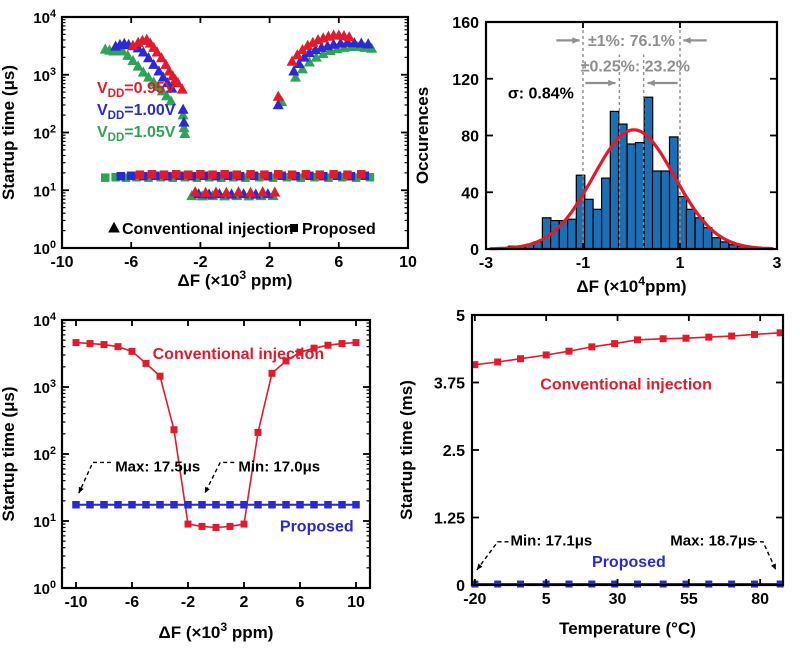 Image resolution: width=800 pixels, height=658 pixels. I want to click on x-tick-label: 55, so click(689, 599).